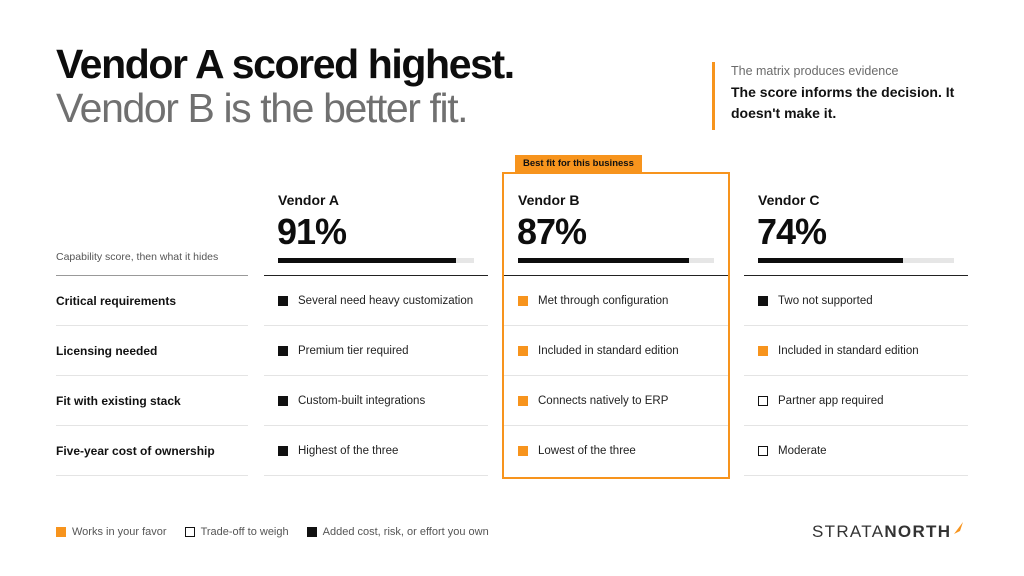 This screenshot has height=576, width=1024. What do you see at coordinates (152, 275) in the screenshot?
I see `row-header-rule` at bounding box center [152, 275].